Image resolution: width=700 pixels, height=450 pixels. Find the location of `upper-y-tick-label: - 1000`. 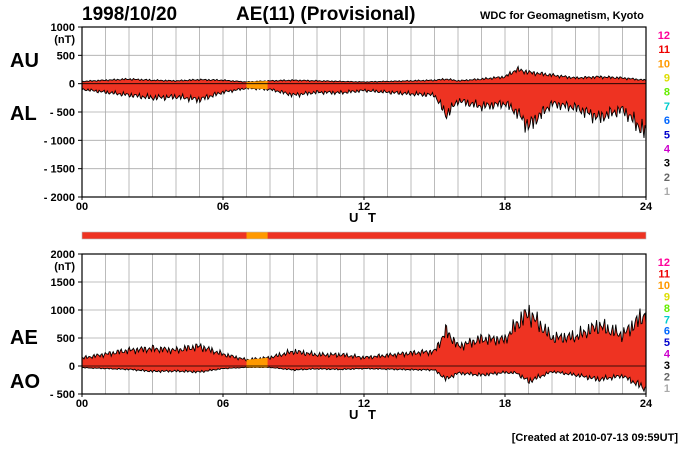

upper-y-tick-label: - 1000 is located at coordinates (59, 141).